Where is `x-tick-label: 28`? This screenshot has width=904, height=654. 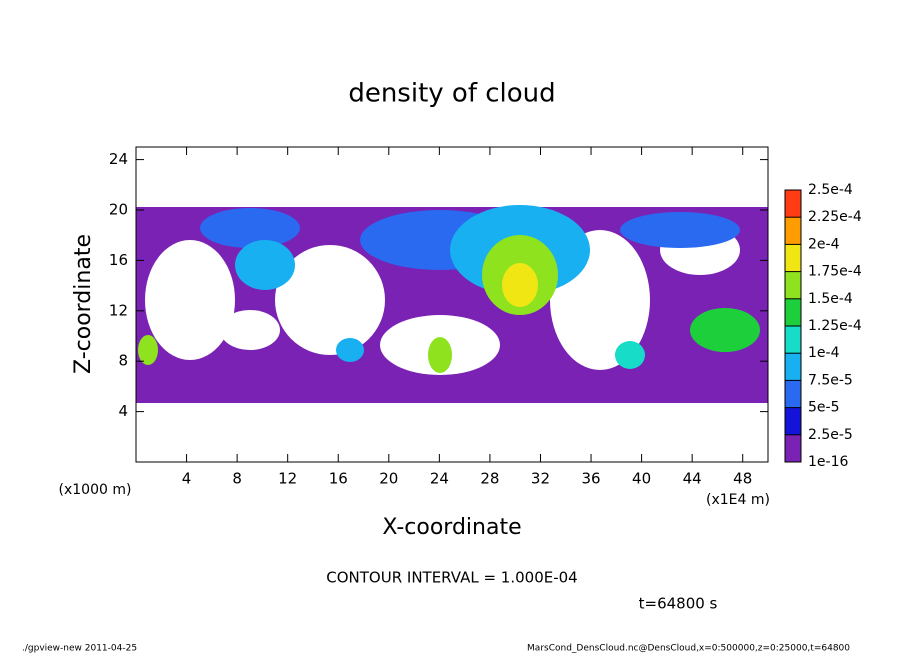 x-tick-label: 28 is located at coordinates (489, 479).